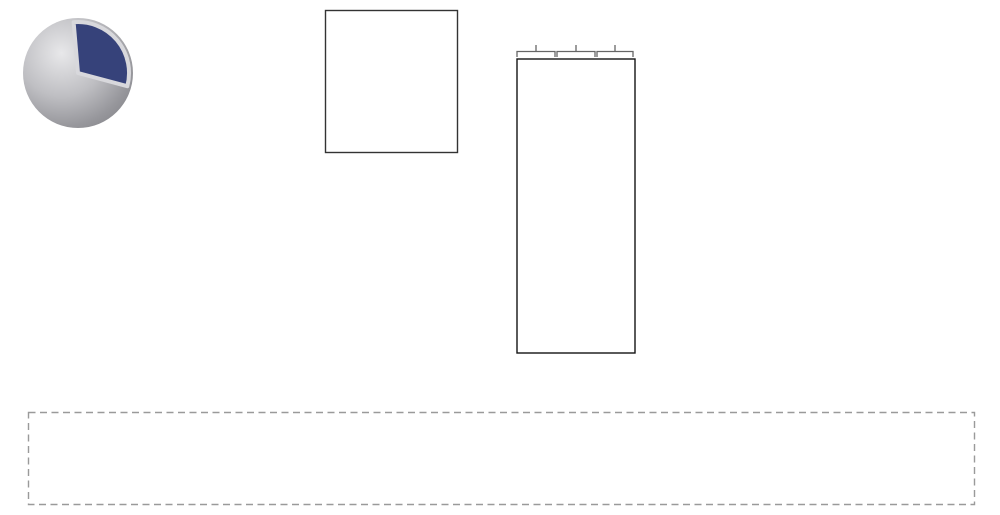 This screenshot has height=515, width=1000. I want to click on core-shell-sphere, so click(78, 73).